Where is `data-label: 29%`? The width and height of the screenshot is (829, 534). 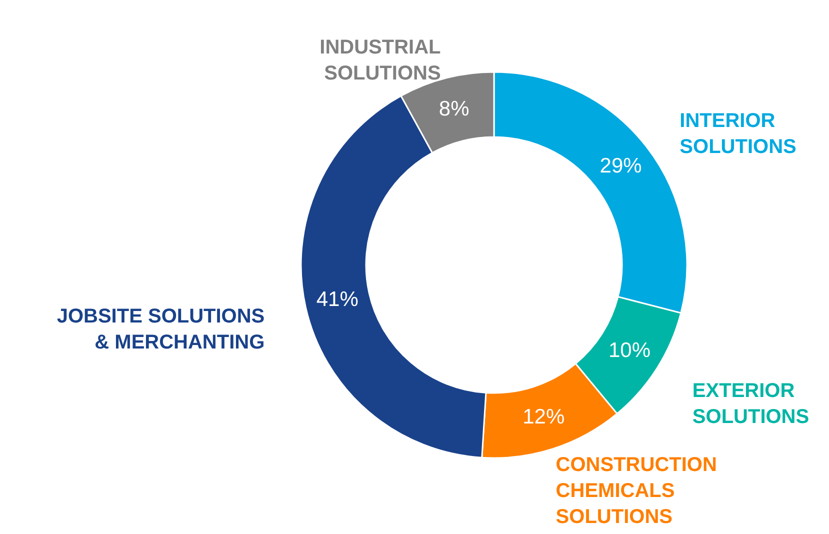
data-label: 29% is located at coordinates (621, 166).